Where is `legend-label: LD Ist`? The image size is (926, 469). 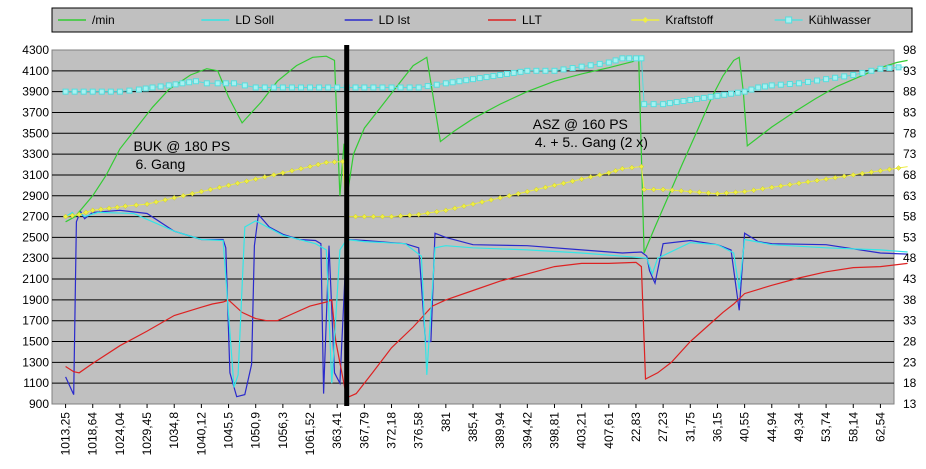
legend-label: LD Ist is located at coordinates (395, 20).